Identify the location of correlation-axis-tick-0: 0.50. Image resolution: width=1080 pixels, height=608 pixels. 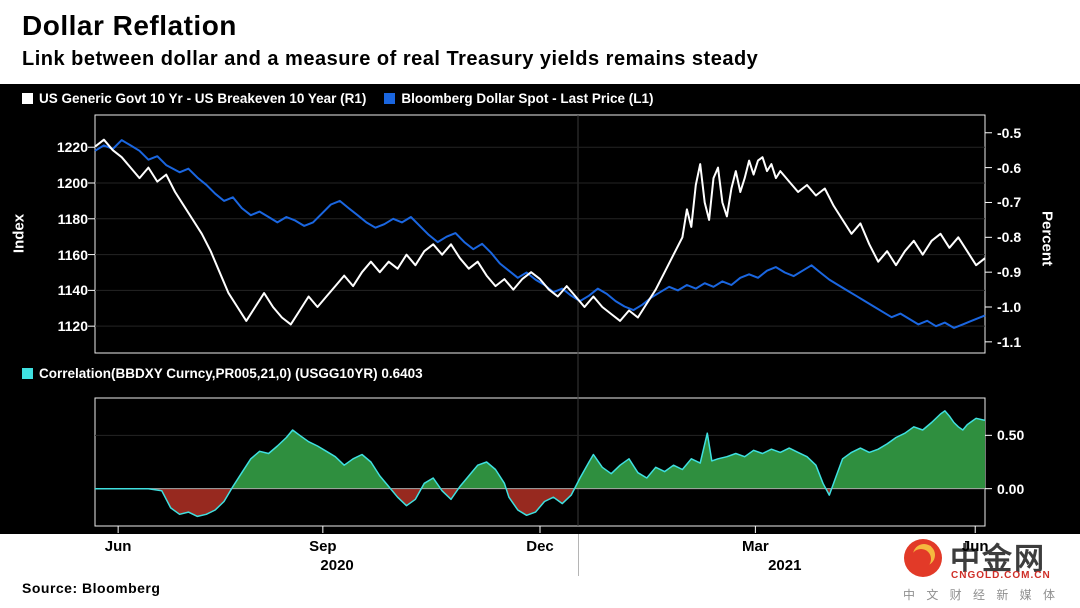
(1011, 435).